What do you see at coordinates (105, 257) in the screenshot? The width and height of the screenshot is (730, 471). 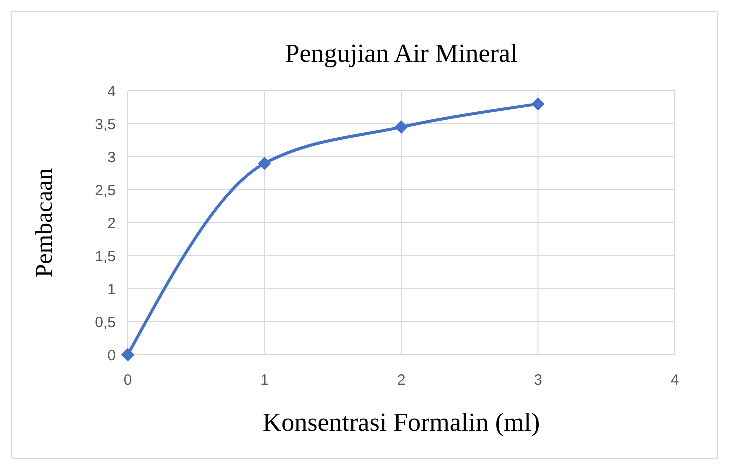 I see `y-tick-label: 1,5` at bounding box center [105, 257].